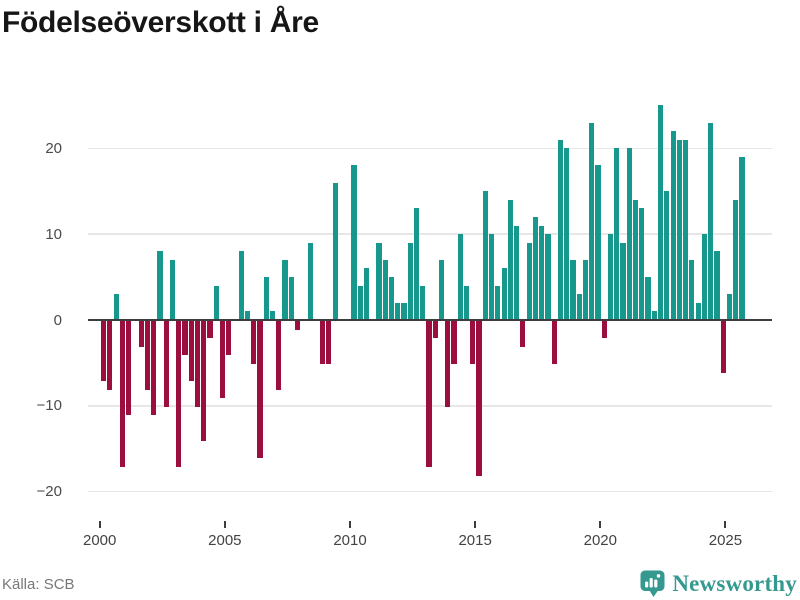  I want to click on y-axis-label: 0, so click(57, 320).